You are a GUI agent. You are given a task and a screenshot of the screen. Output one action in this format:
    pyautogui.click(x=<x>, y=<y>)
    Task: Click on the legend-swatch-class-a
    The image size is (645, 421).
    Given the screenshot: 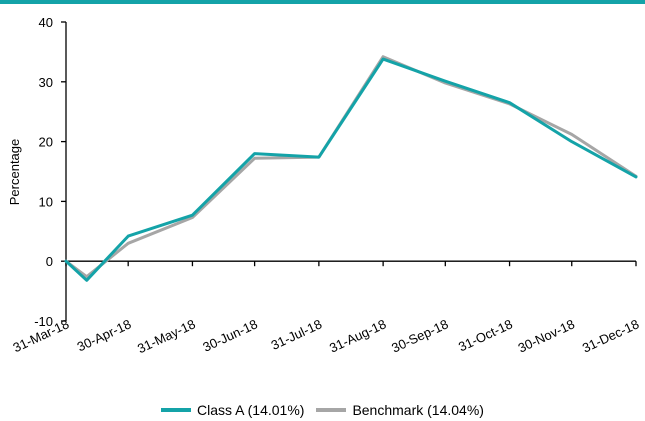 What is the action you would take?
    pyautogui.click(x=176, y=410)
    